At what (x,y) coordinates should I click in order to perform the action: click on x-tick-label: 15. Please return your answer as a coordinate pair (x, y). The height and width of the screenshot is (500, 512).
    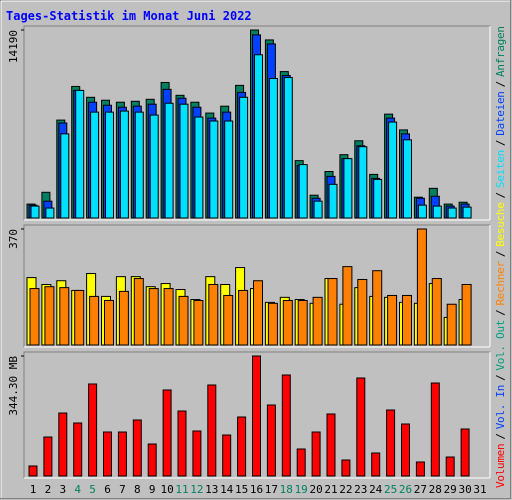
    Looking at the image, I should click on (241, 489).